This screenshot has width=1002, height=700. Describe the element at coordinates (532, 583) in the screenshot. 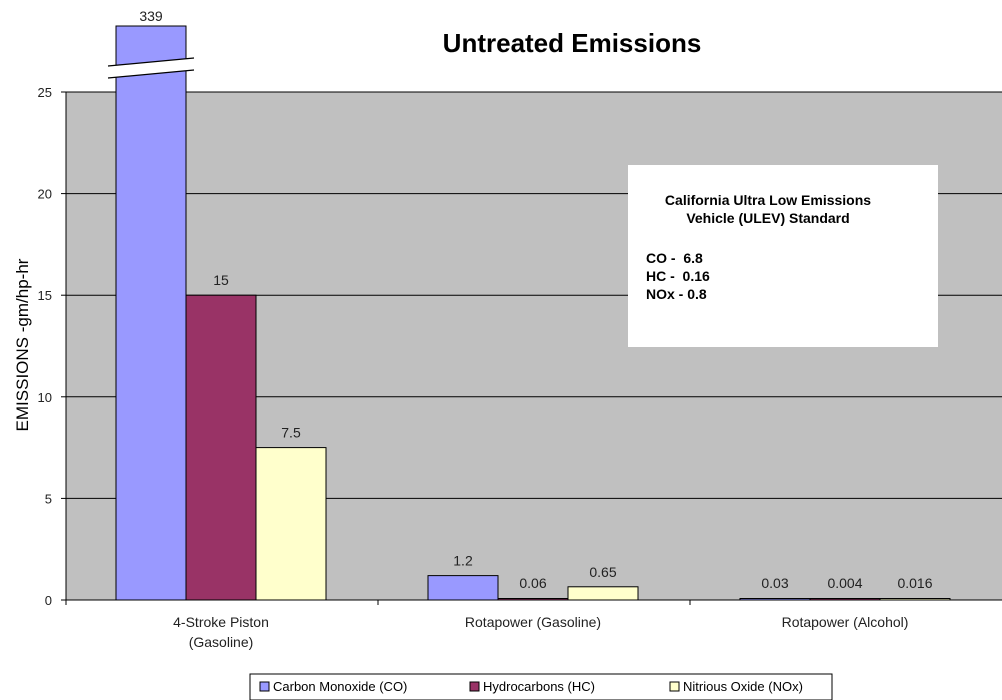

I see `data-label-rotapower-gasoline-hydrocarbons-hc: 0.06` at that location.